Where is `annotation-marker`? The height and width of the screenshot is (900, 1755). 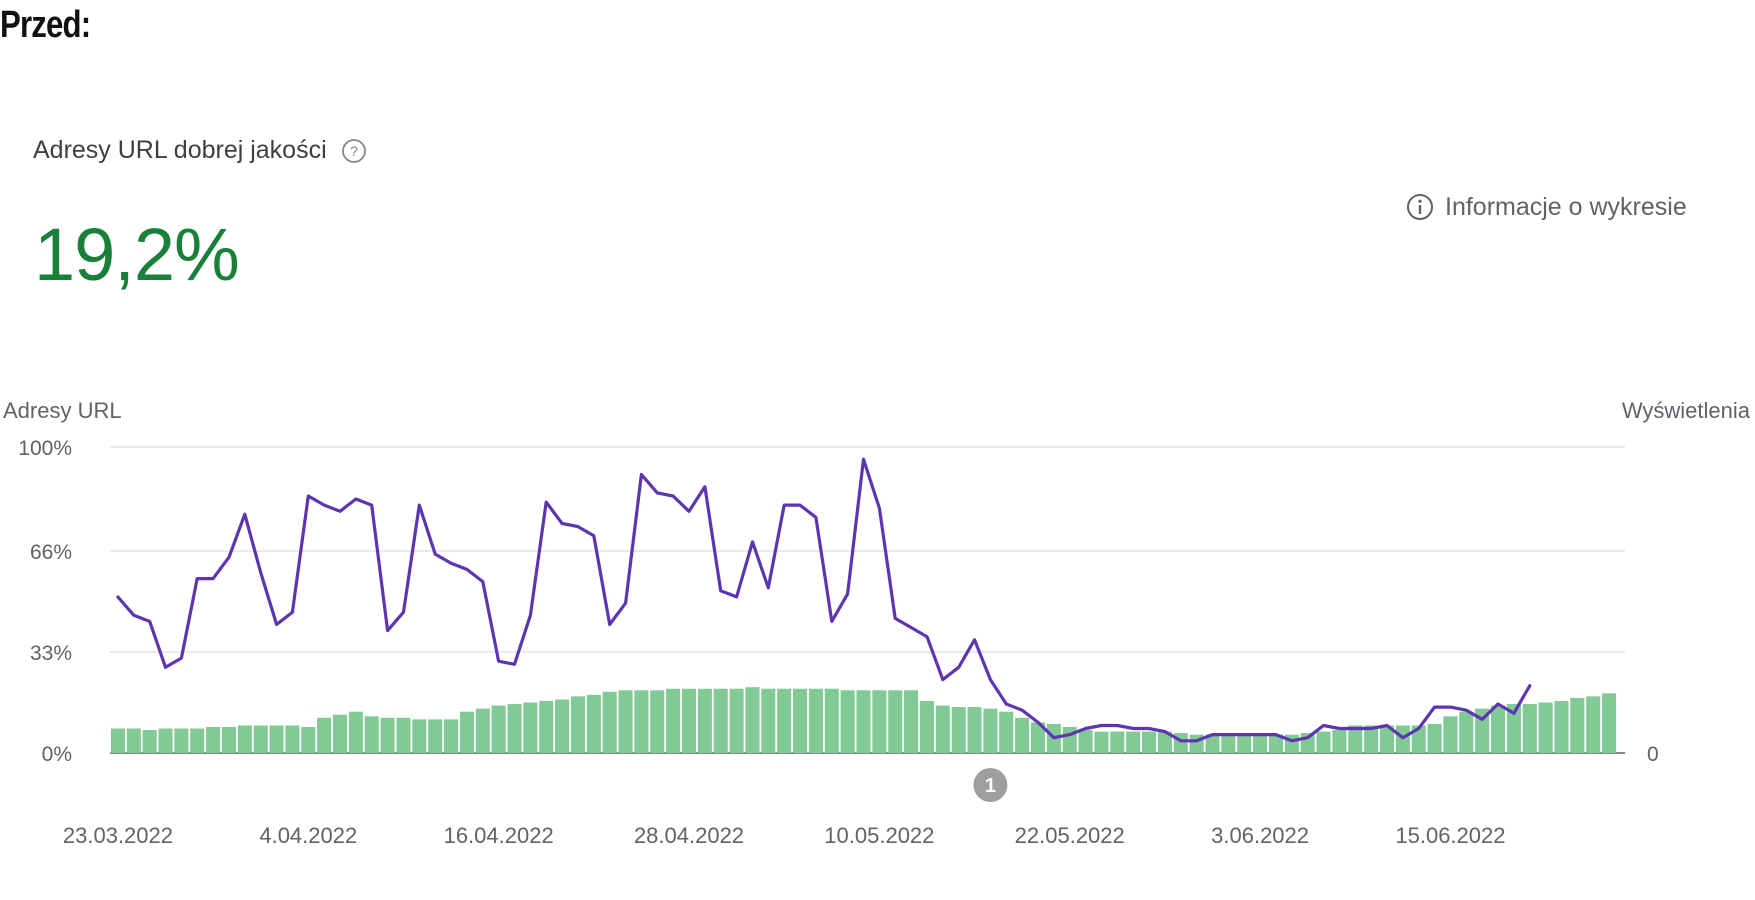 annotation-marker is located at coordinates (990, 785).